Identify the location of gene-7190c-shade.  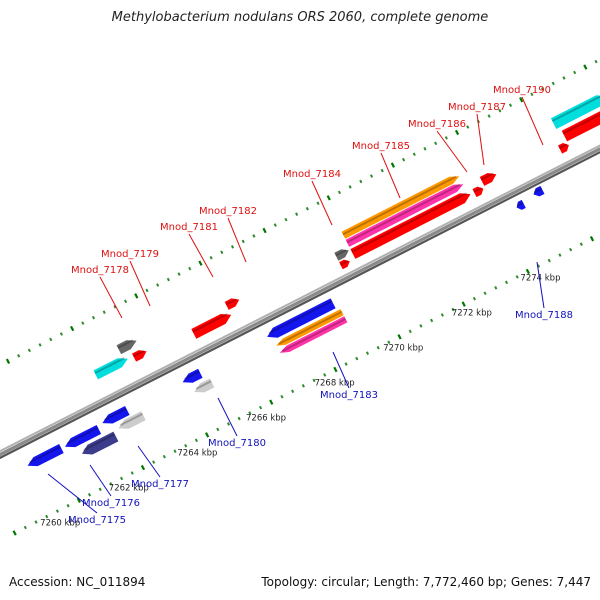
(581, 124).